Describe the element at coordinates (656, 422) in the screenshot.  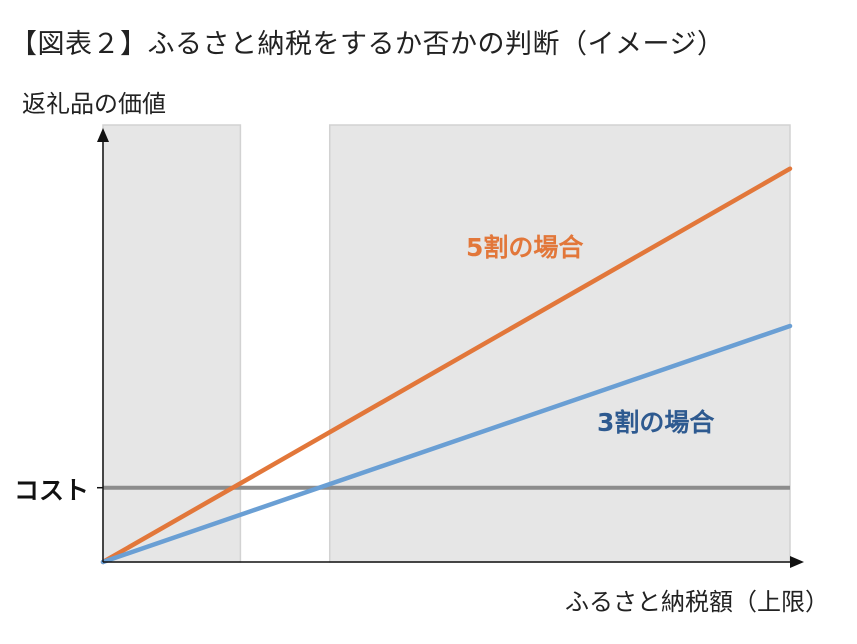
I see `series-label-30pct: 3割の場合` at that location.